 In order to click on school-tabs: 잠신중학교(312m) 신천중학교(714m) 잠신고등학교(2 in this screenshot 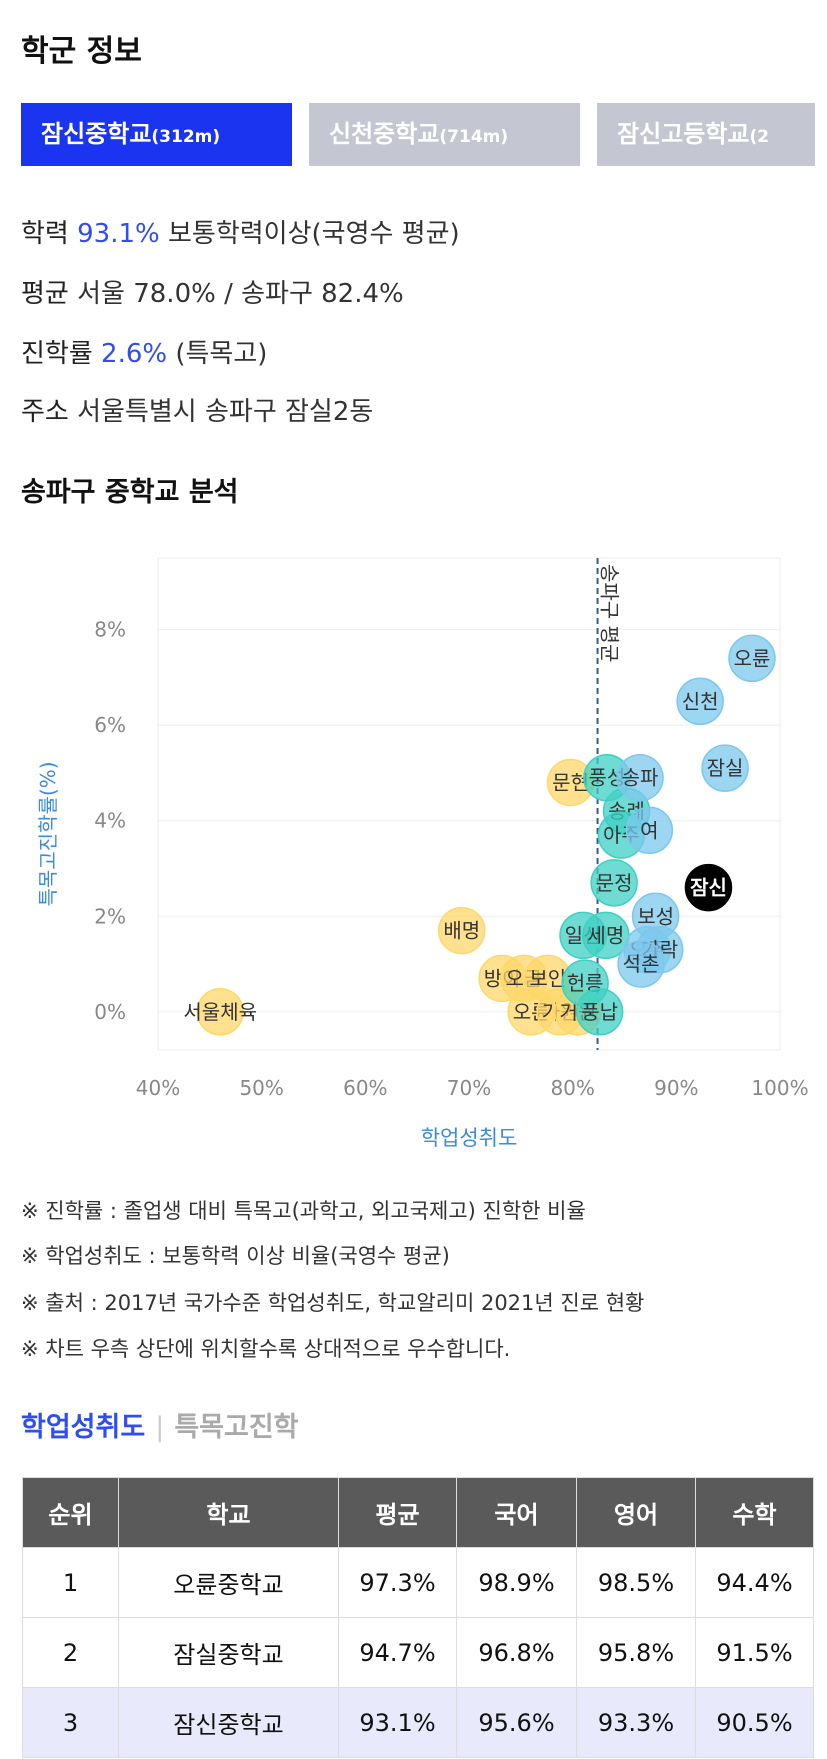, I will do `click(418, 134)`.